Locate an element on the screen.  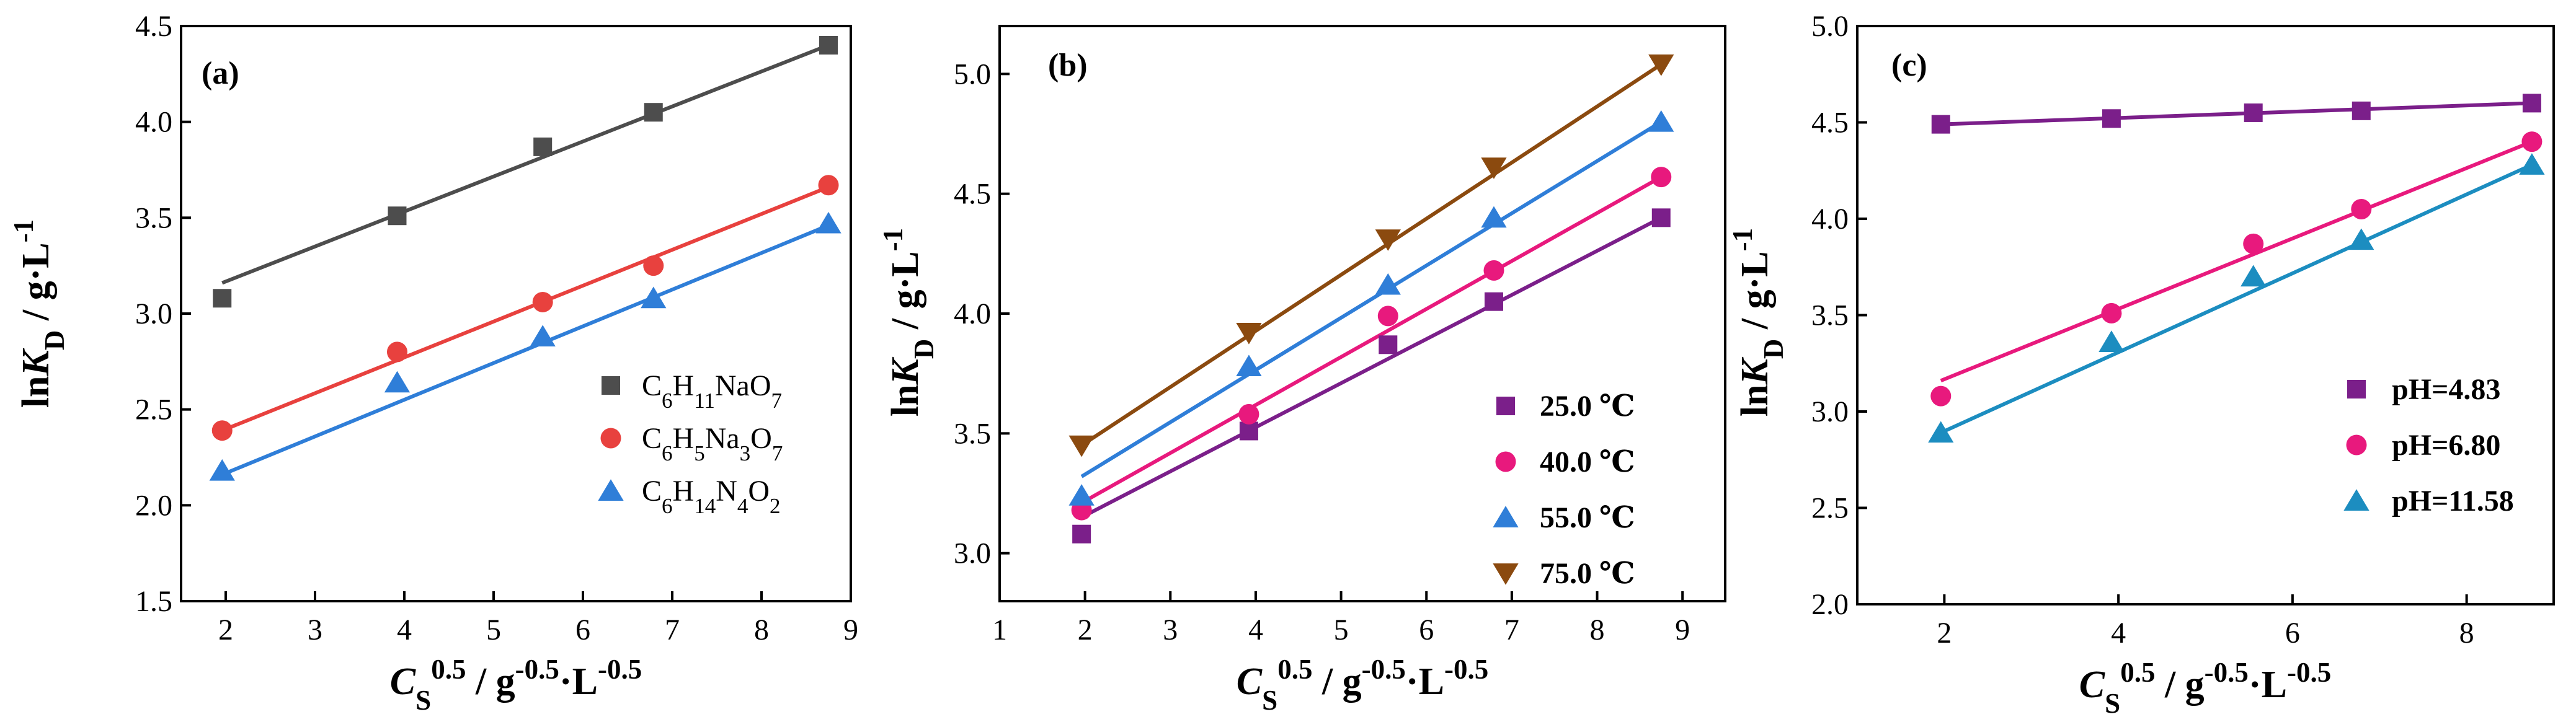
legend-label: C6H5Na3O7 is located at coordinates (712, 443).